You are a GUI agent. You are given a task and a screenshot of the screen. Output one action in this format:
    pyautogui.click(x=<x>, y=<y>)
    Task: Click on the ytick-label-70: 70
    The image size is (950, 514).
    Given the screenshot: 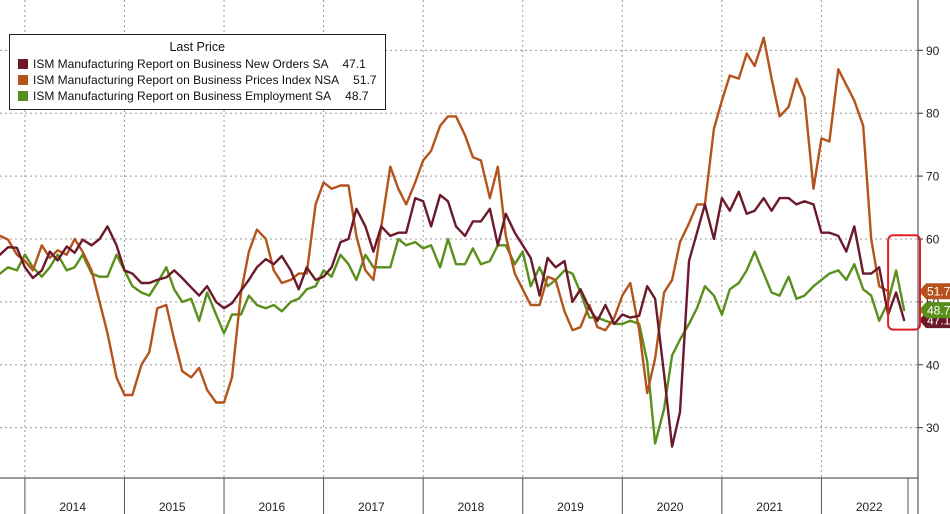 What is the action you would take?
    pyautogui.click(x=933, y=177)
    